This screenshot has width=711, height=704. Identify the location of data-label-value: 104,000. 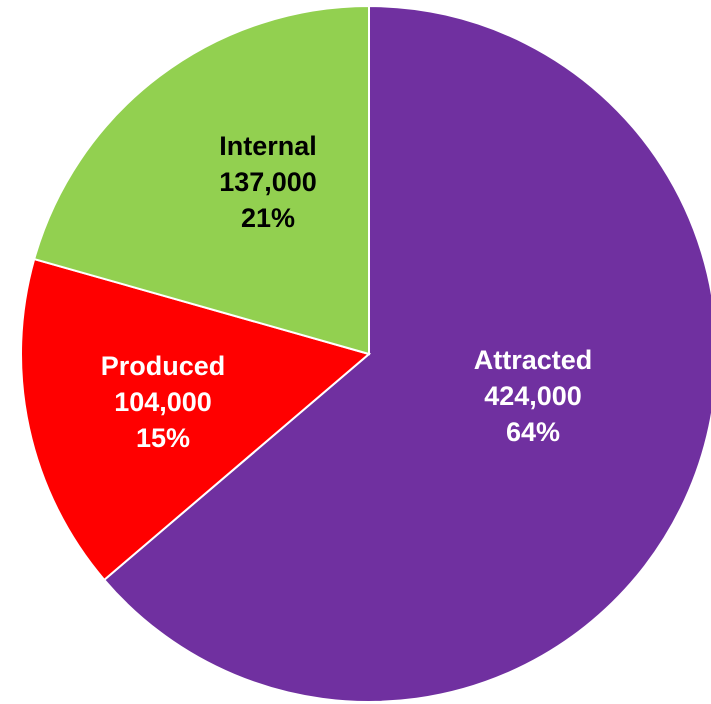
(163, 402).